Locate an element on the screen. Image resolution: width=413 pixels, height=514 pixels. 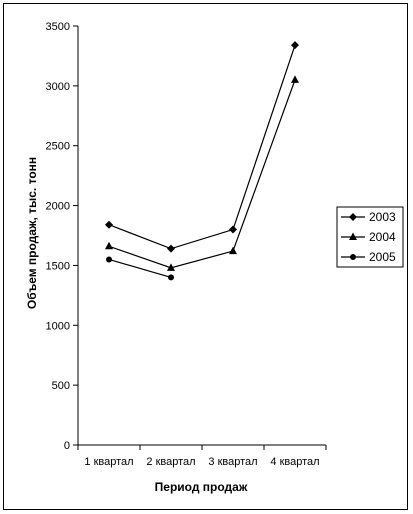
y-tick-label: 0 is located at coordinates (67, 446).